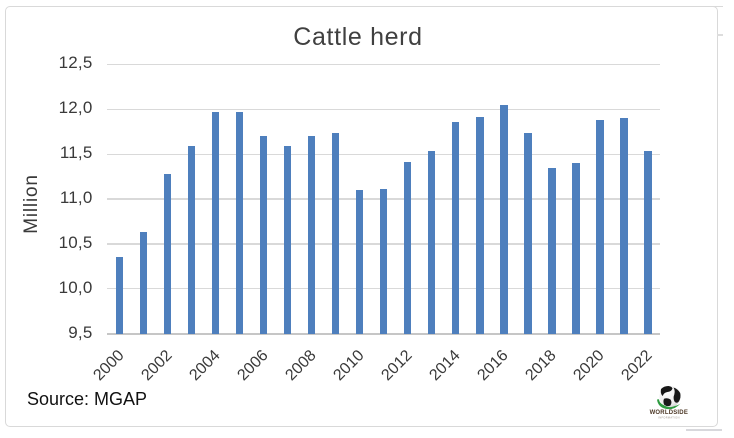 Image resolution: width=734 pixels, height=438 pixels. What do you see at coordinates (669, 413) in the screenshot?
I see `svg-text: WORLDSIDE` at bounding box center [669, 413].